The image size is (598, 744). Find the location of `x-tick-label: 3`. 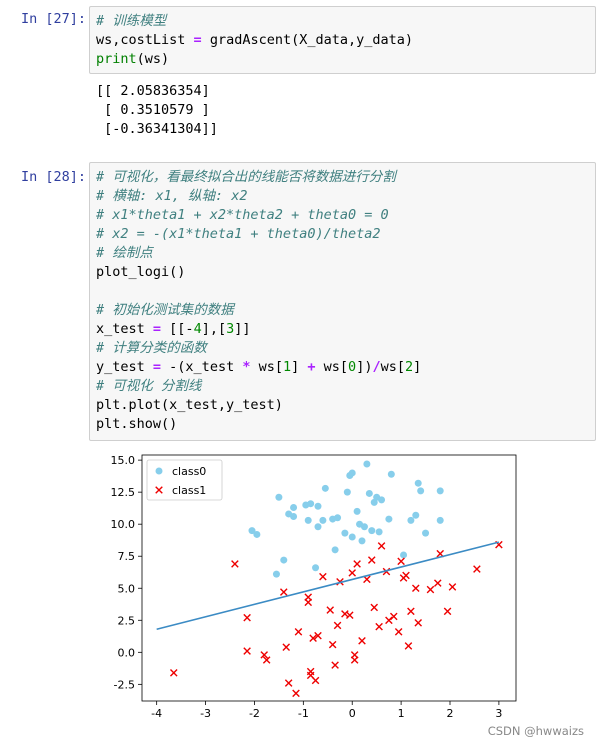

x-tick-label: 3 is located at coordinates (498, 713).